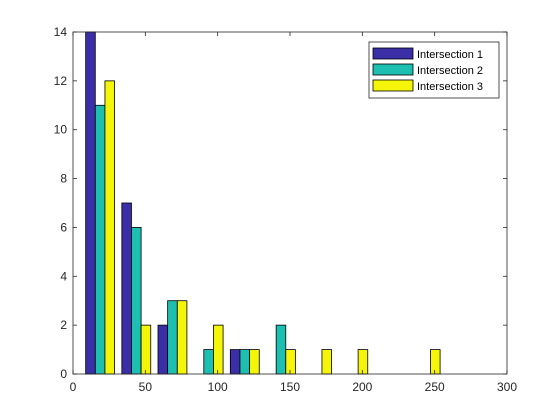 This screenshot has height=420, width=560. Describe the element at coordinates (73, 387) in the screenshot. I see `x-tick-label-0: 0` at that location.